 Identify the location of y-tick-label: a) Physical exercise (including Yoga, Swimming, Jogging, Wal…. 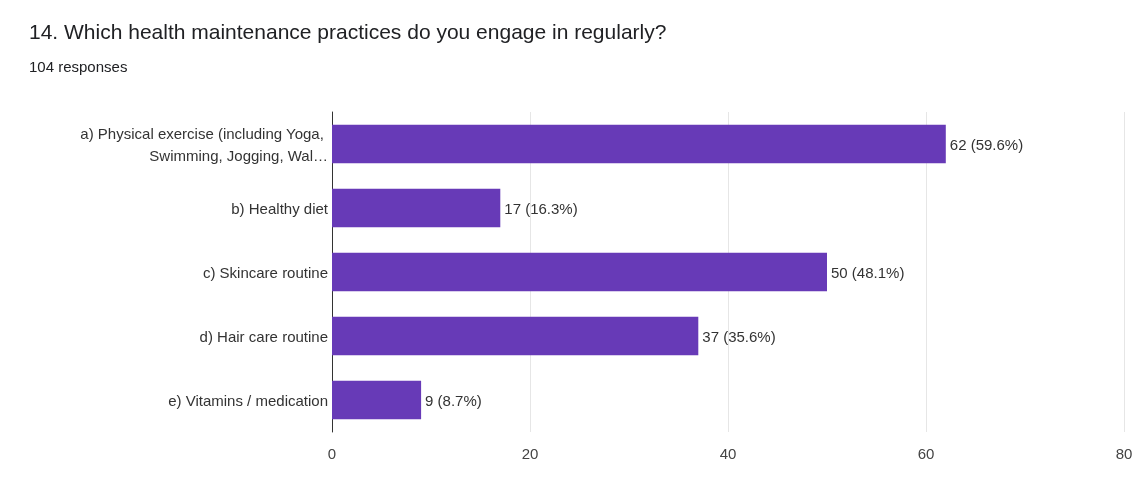
(204, 144).